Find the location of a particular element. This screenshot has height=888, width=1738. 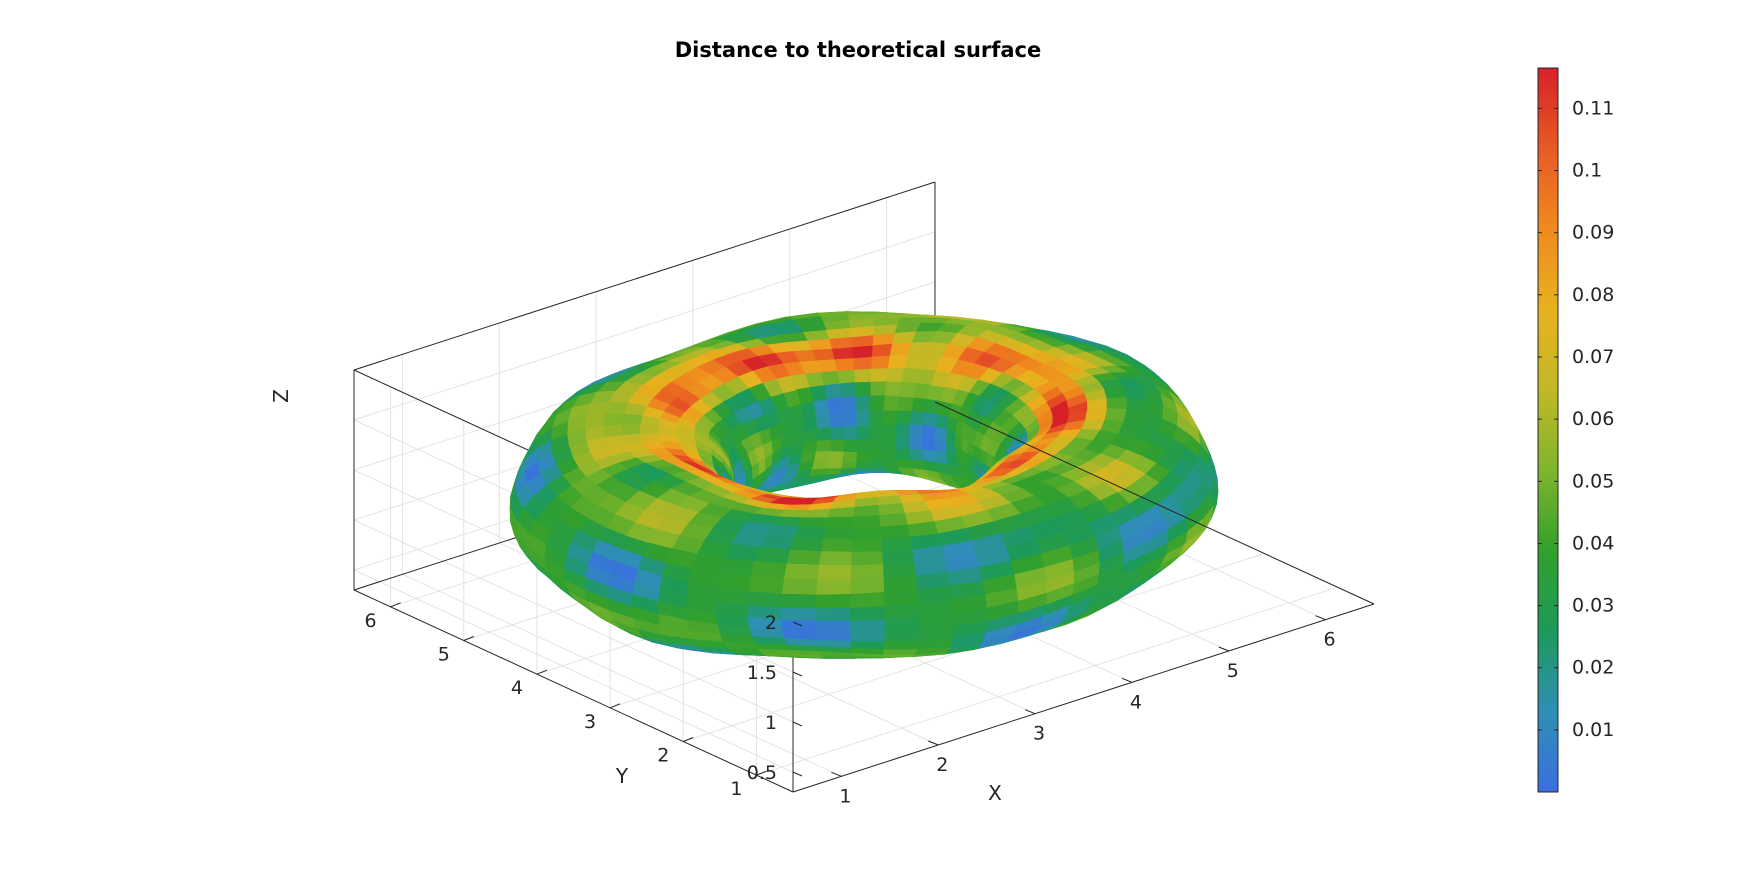

y-tick-label: 4 is located at coordinates (517, 688).